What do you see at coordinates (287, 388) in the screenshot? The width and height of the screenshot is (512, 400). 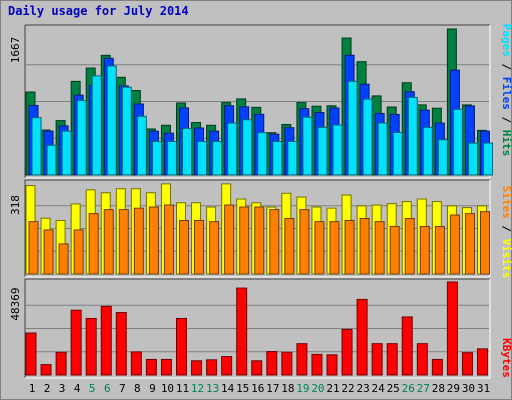 I see `day-label: 18` at bounding box center [287, 388].